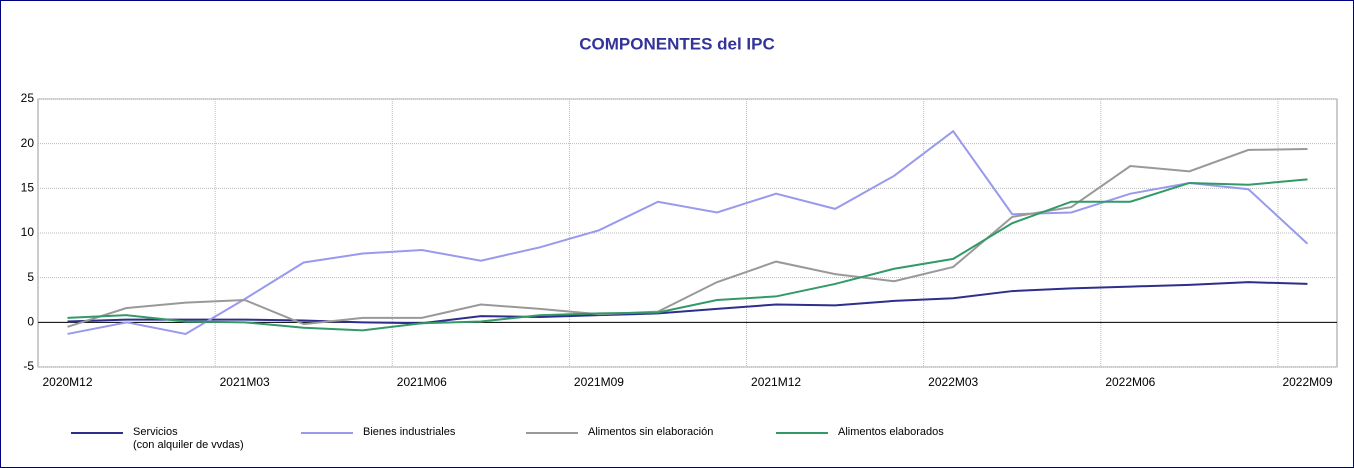  What do you see at coordinates (677, 43) in the screenshot?
I see `chart-title: COMPONENTES del IPC` at bounding box center [677, 43].